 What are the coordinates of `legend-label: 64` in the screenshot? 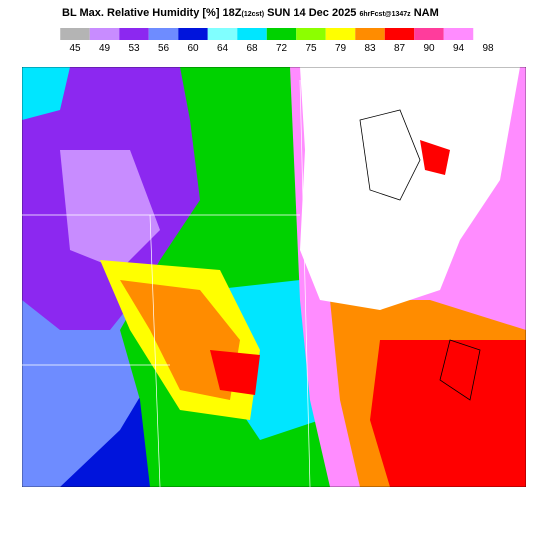 It's located at (223, 48).